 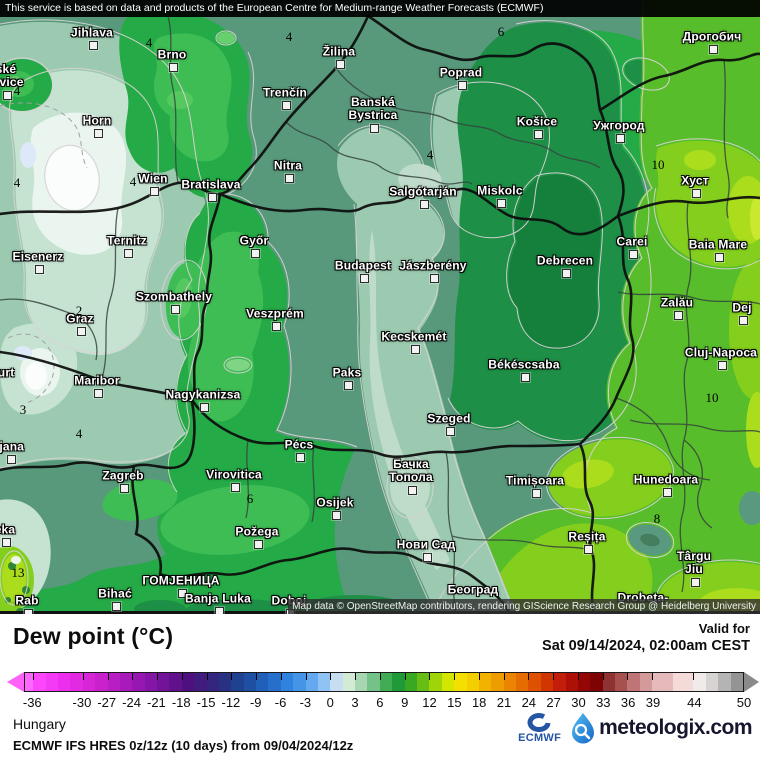 What do you see at coordinates (724, 628) in the screenshot?
I see `valid-for-label: Valid for` at bounding box center [724, 628].